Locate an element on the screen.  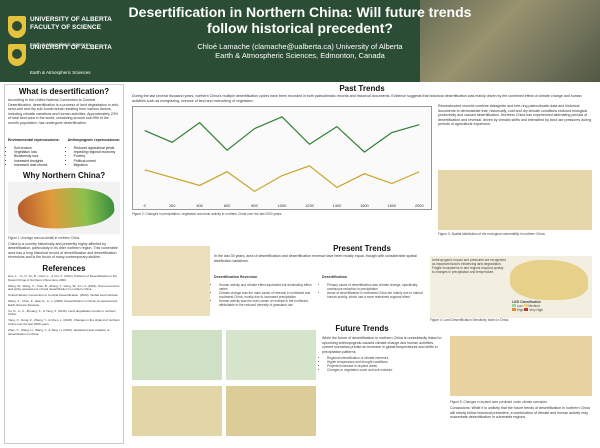
header-background-image is located at coordinates (510, 41).